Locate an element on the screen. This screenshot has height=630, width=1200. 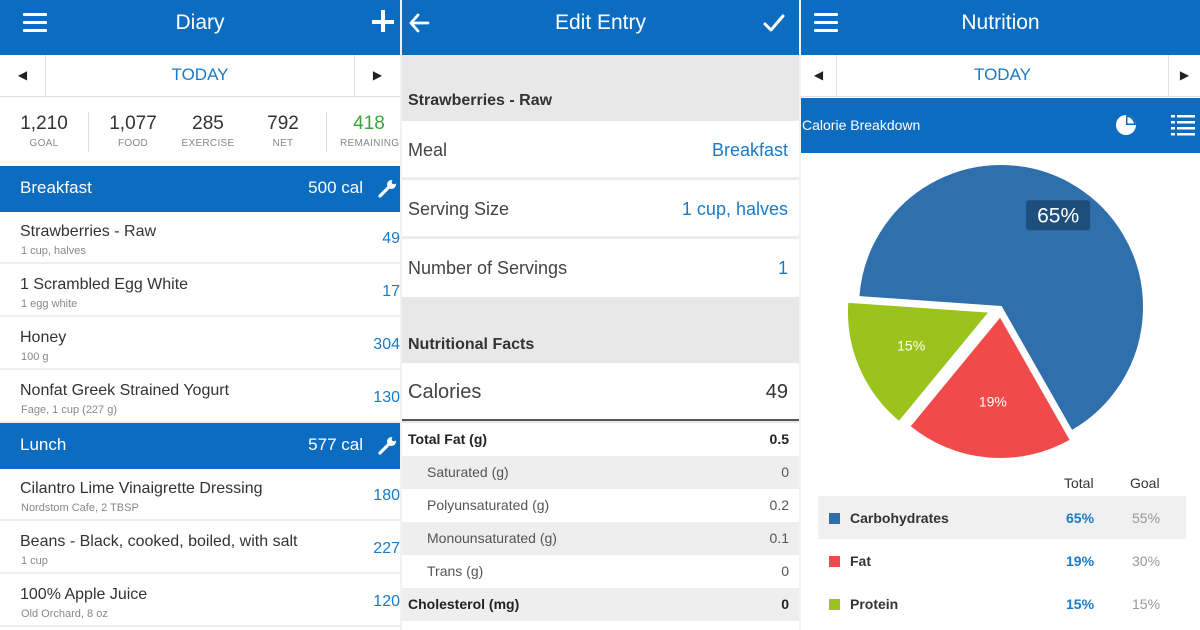
page-title: Edit Entry is located at coordinates (600, 22).